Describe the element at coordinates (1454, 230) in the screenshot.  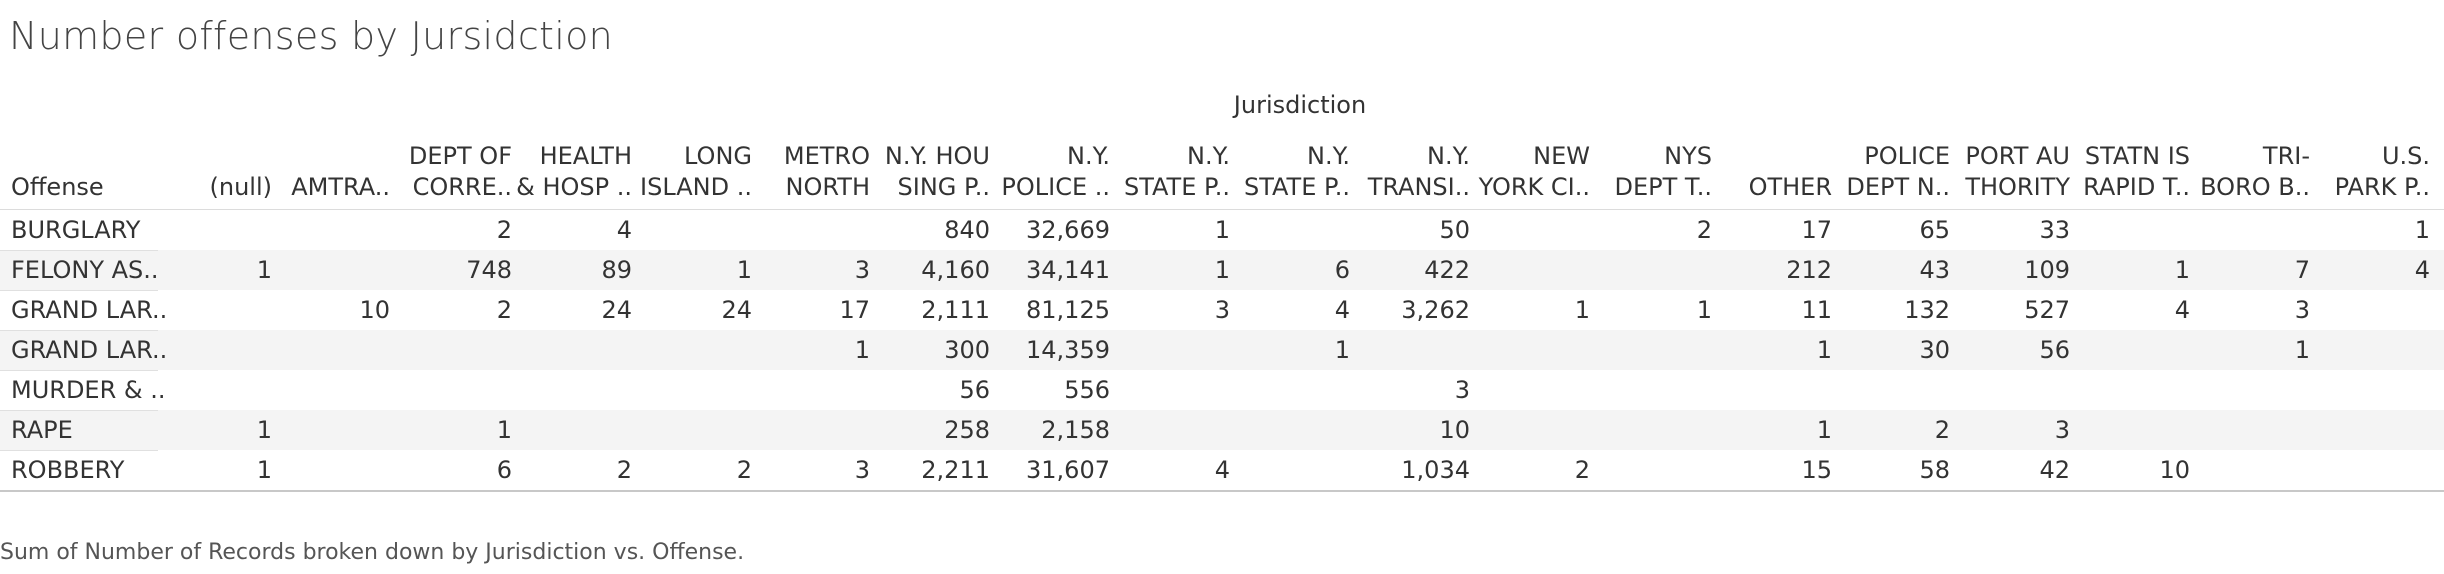
I see `table-cell: 50` at that location.